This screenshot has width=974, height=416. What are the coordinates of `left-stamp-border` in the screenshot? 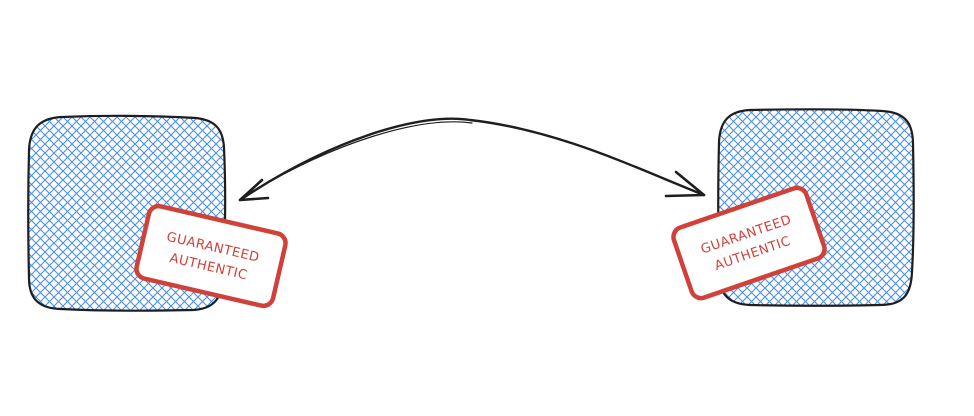 It's located at (211, 256).